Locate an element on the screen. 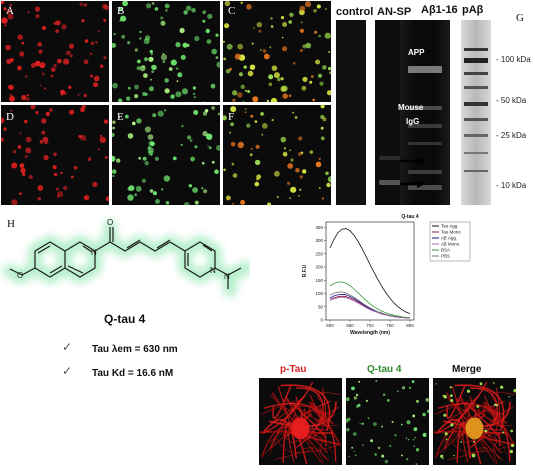  blot-lane-pabeta is located at coordinates (476, 112).